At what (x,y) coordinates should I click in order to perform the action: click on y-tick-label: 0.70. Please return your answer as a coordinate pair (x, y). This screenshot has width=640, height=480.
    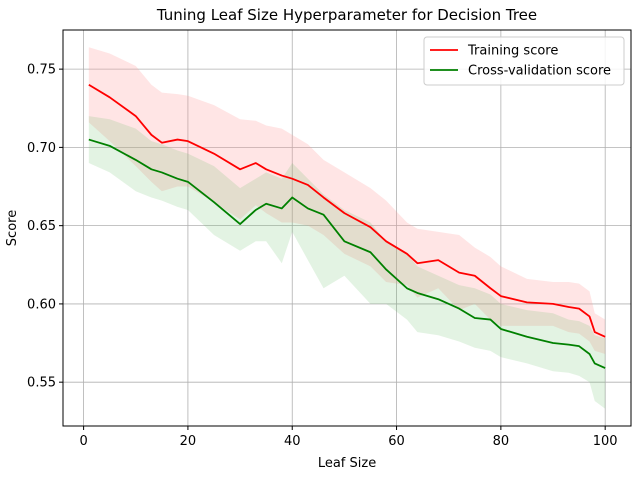
    Looking at the image, I should click on (41, 148).